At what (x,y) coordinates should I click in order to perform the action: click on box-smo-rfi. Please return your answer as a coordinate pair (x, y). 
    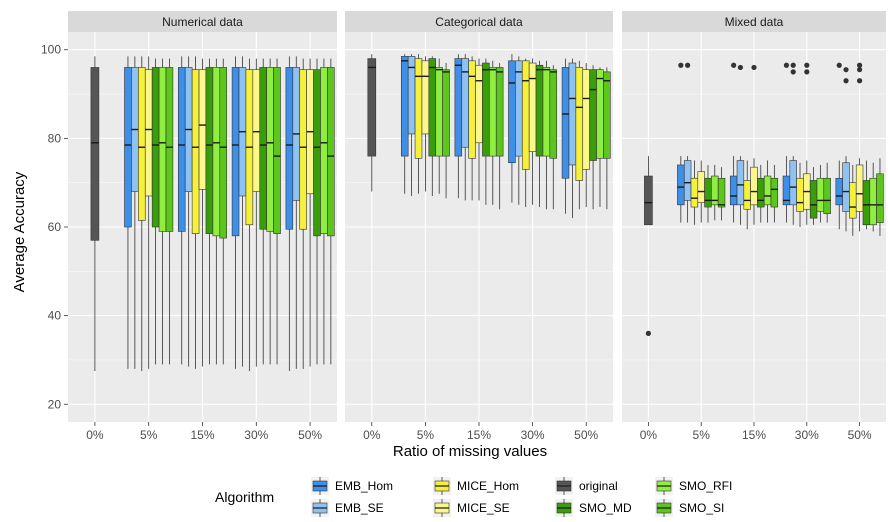
    Looking at the image, I should click on (820, 193).